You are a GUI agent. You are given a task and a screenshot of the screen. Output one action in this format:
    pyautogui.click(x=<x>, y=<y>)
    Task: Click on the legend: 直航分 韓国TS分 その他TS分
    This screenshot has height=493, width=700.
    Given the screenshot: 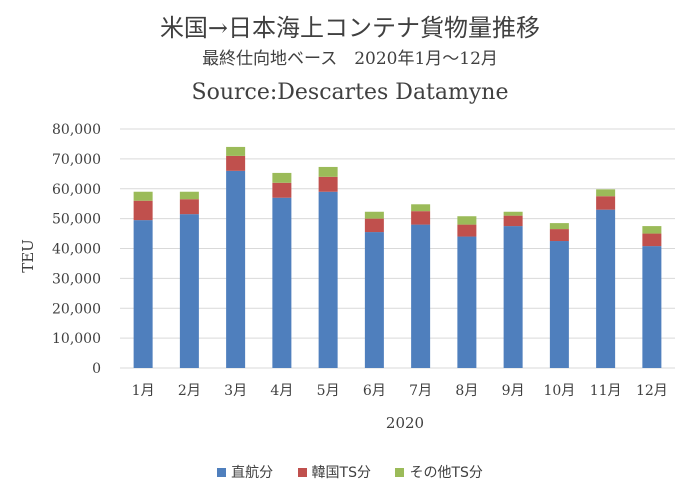 What is the action you would take?
    pyautogui.click(x=350, y=472)
    